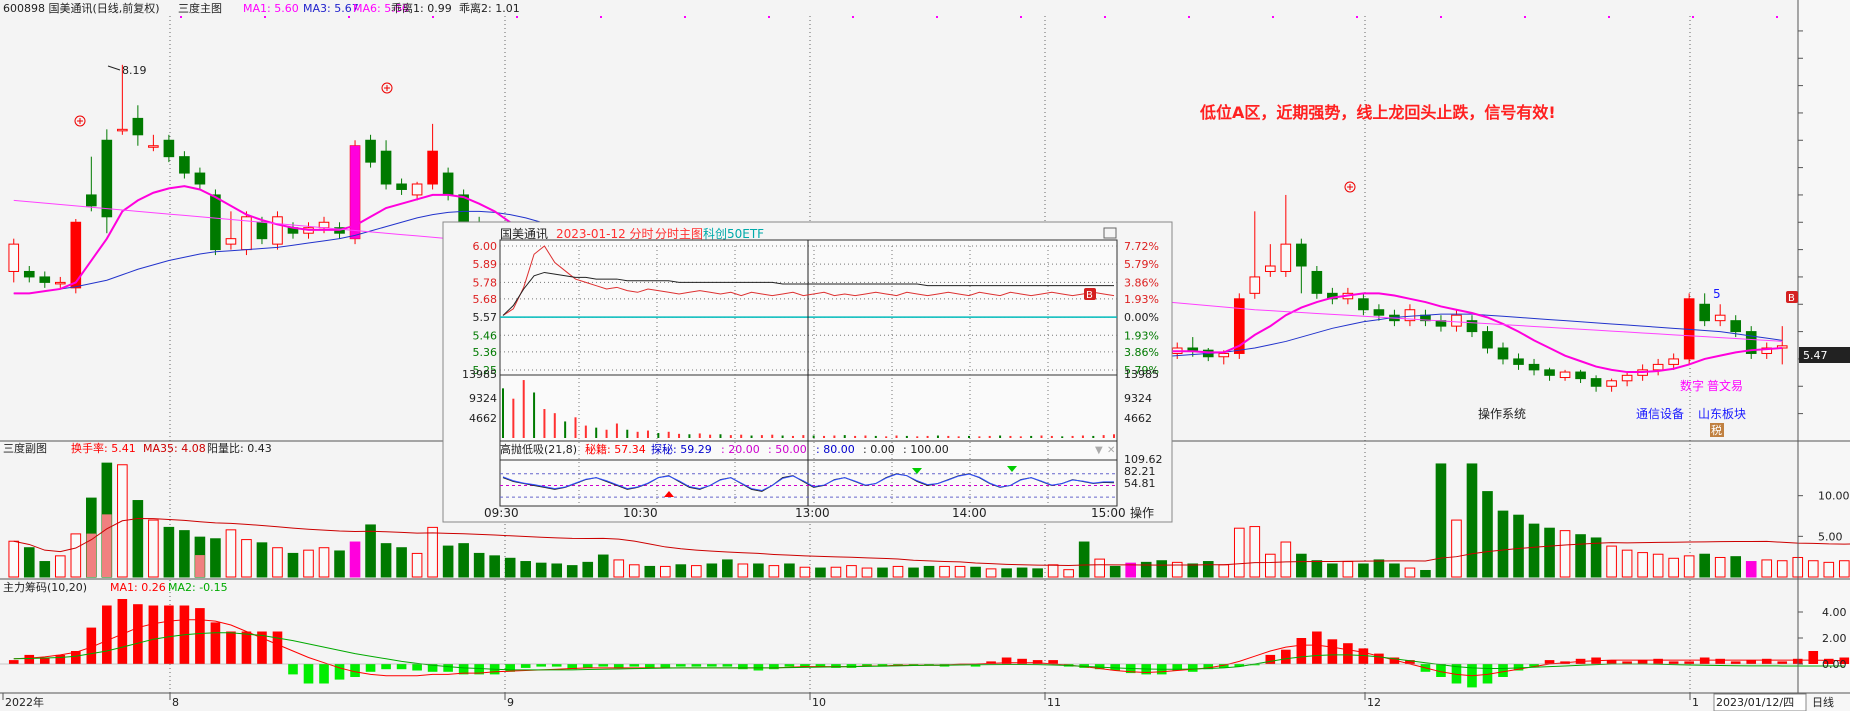 This screenshot has width=1850, height=711. I want to click on sub1-title: 三度副图, so click(25, 448).